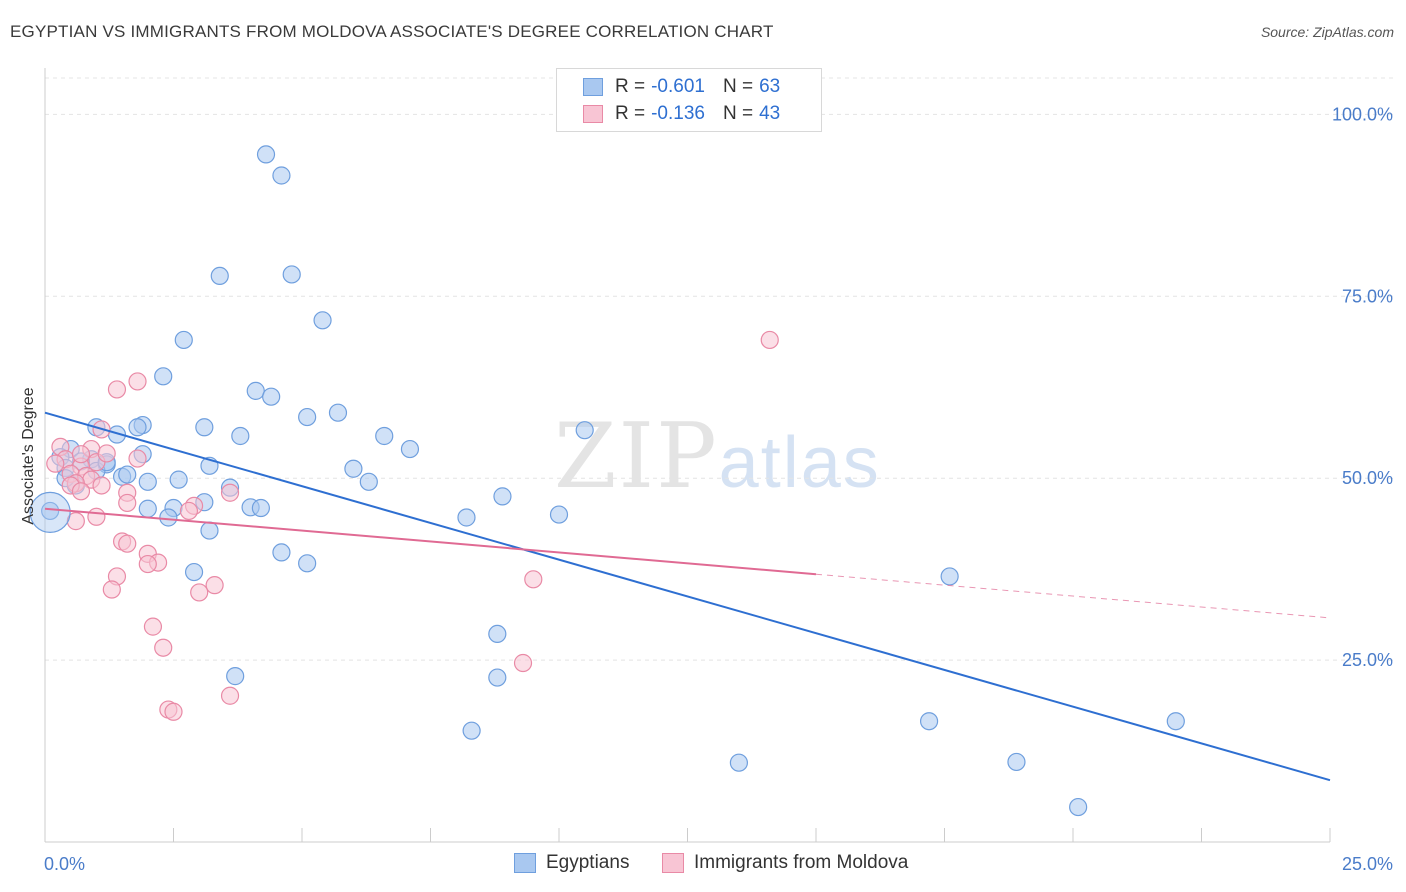 This screenshot has width=1406, height=892. I want to click on legend-item-egyptians: Egyptians, so click(571, 863).